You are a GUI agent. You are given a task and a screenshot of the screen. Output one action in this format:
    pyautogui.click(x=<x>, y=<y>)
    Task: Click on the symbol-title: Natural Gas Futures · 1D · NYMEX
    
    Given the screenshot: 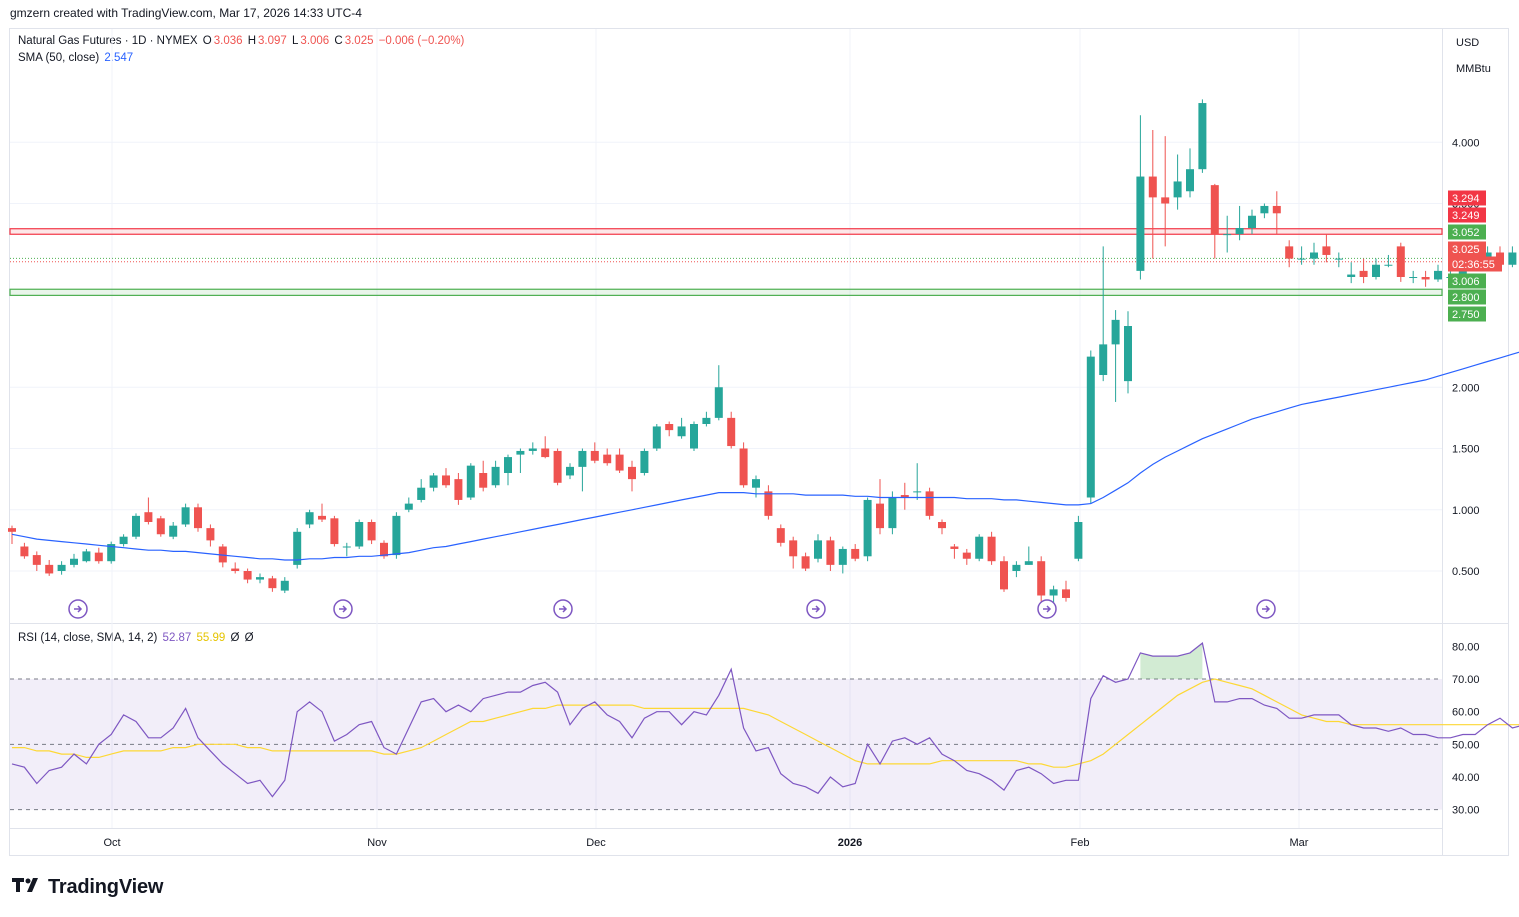 What is the action you would take?
    pyautogui.click(x=108, y=41)
    